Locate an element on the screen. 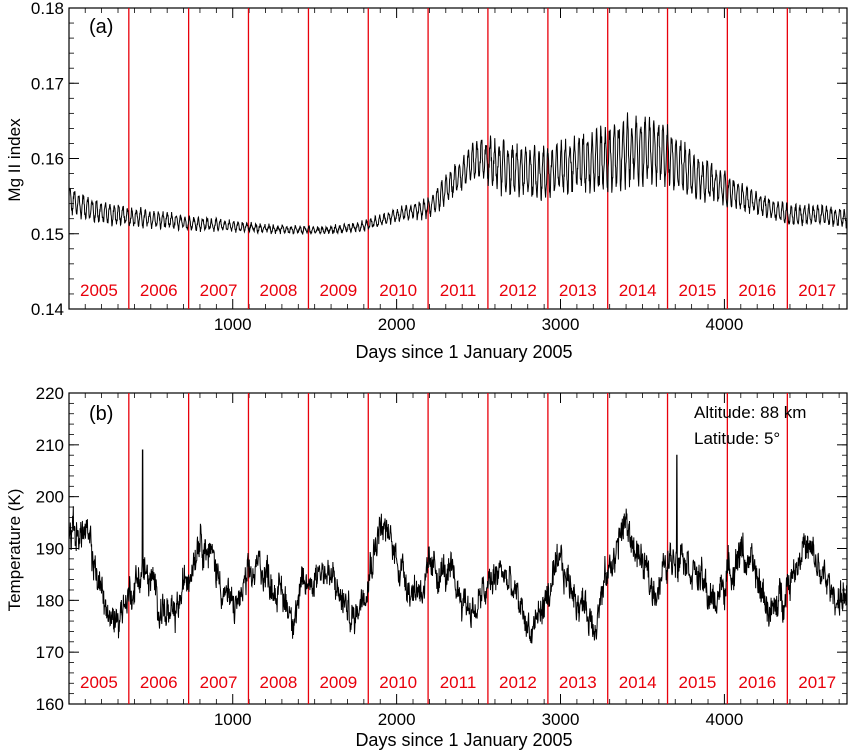 Image resolution: width=850 pixels, height=751 pixels. annotation-latitude: Latitude: 5° is located at coordinates (737, 438).